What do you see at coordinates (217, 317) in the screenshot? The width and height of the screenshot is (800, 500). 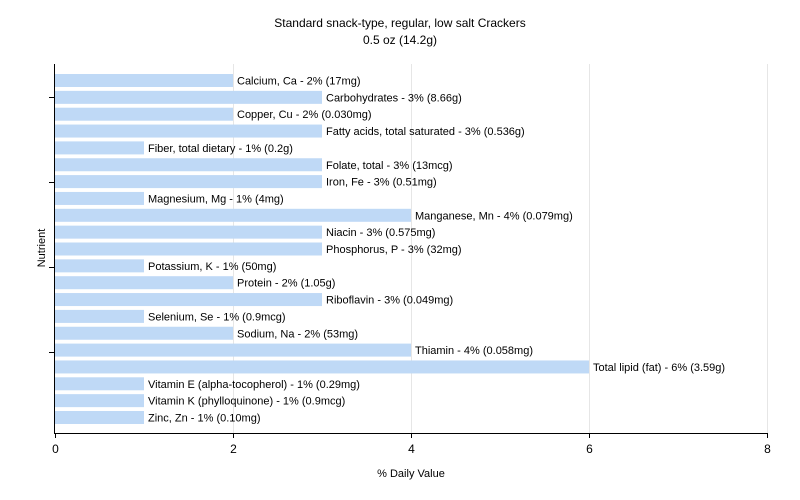 I see `bar-label: Selenium, Se - 1% (0.9mcg)` at bounding box center [217, 317].